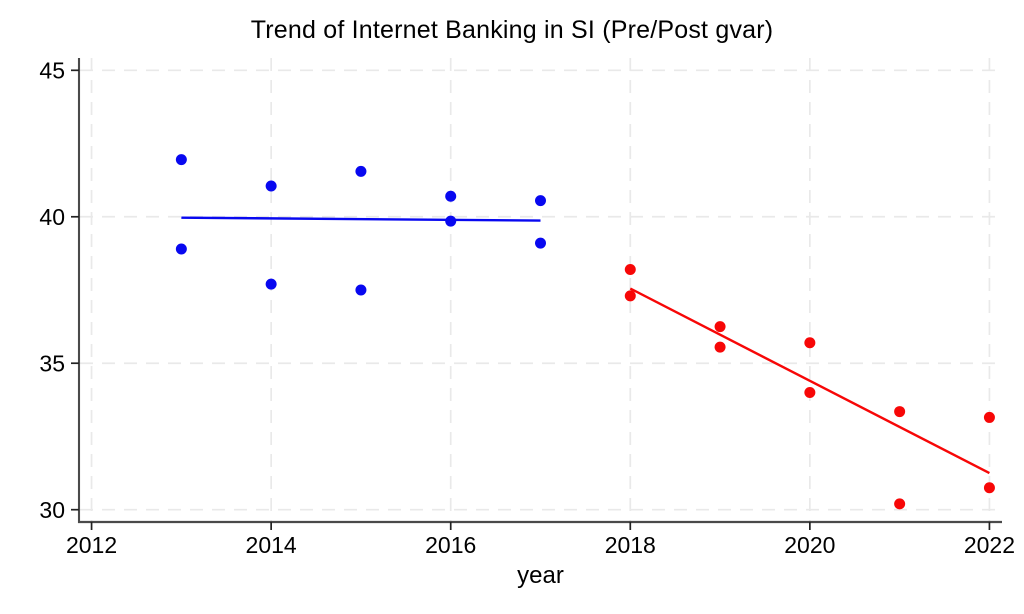 The height and width of the screenshot is (614, 1024). I want to click on x-tick-label-2016: 2016, so click(450, 545).